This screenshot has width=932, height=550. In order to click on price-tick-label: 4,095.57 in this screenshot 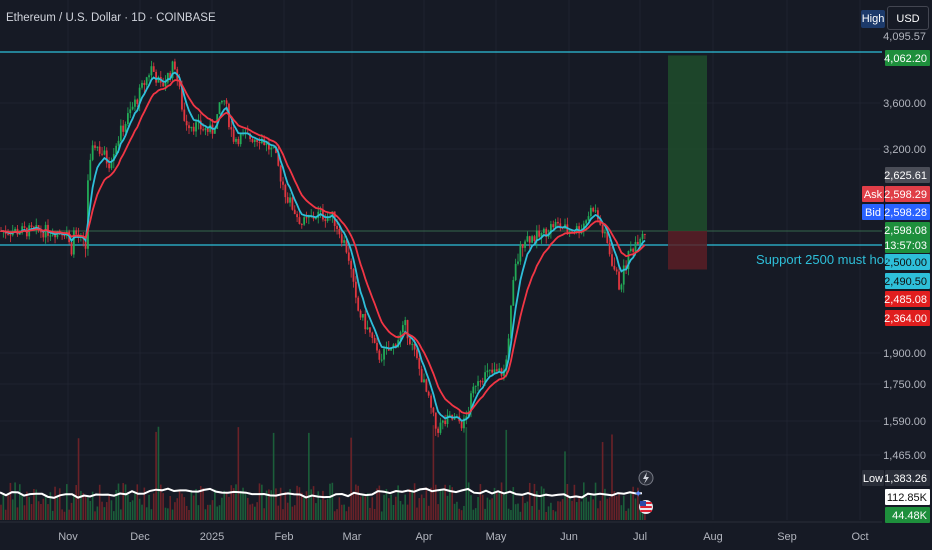, I will do `click(904, 37)`.